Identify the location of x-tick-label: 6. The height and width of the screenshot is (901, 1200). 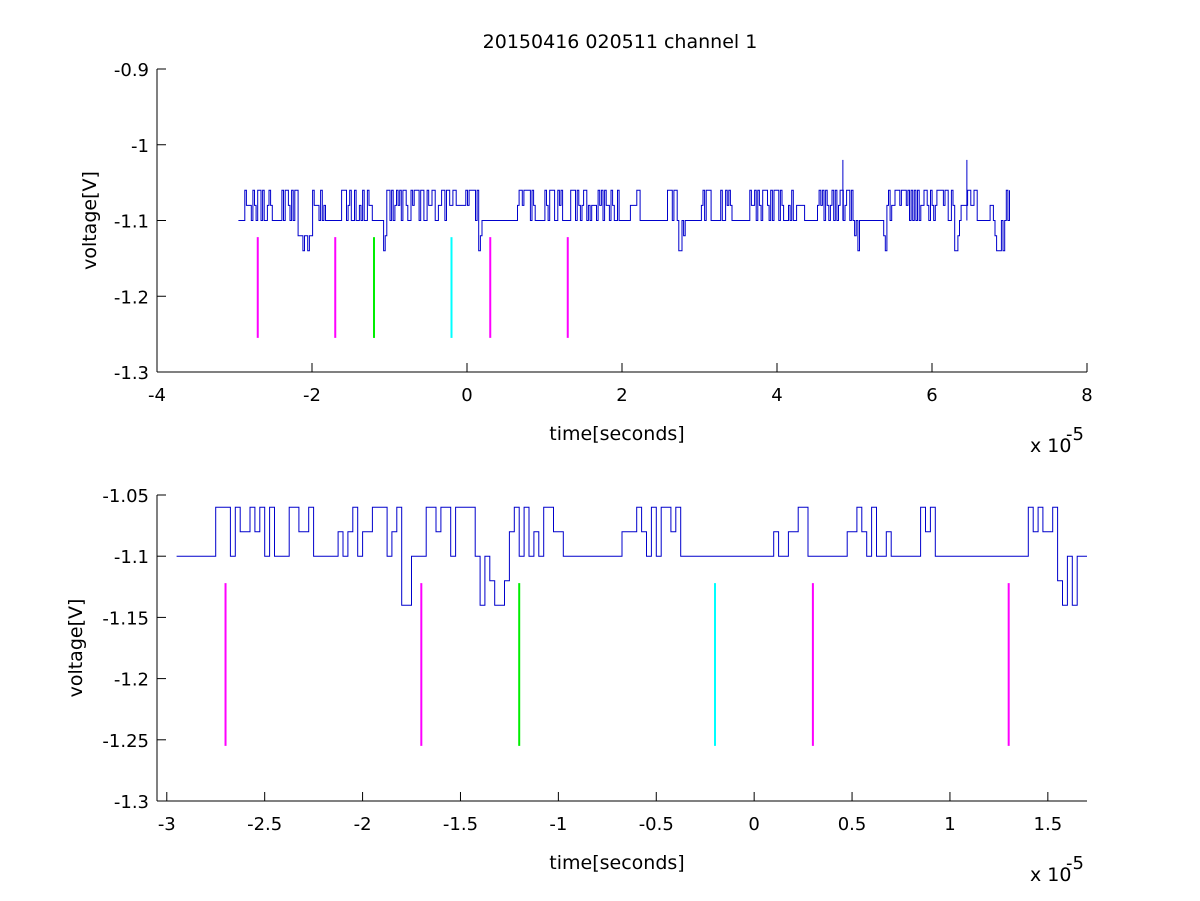
(931, 395).